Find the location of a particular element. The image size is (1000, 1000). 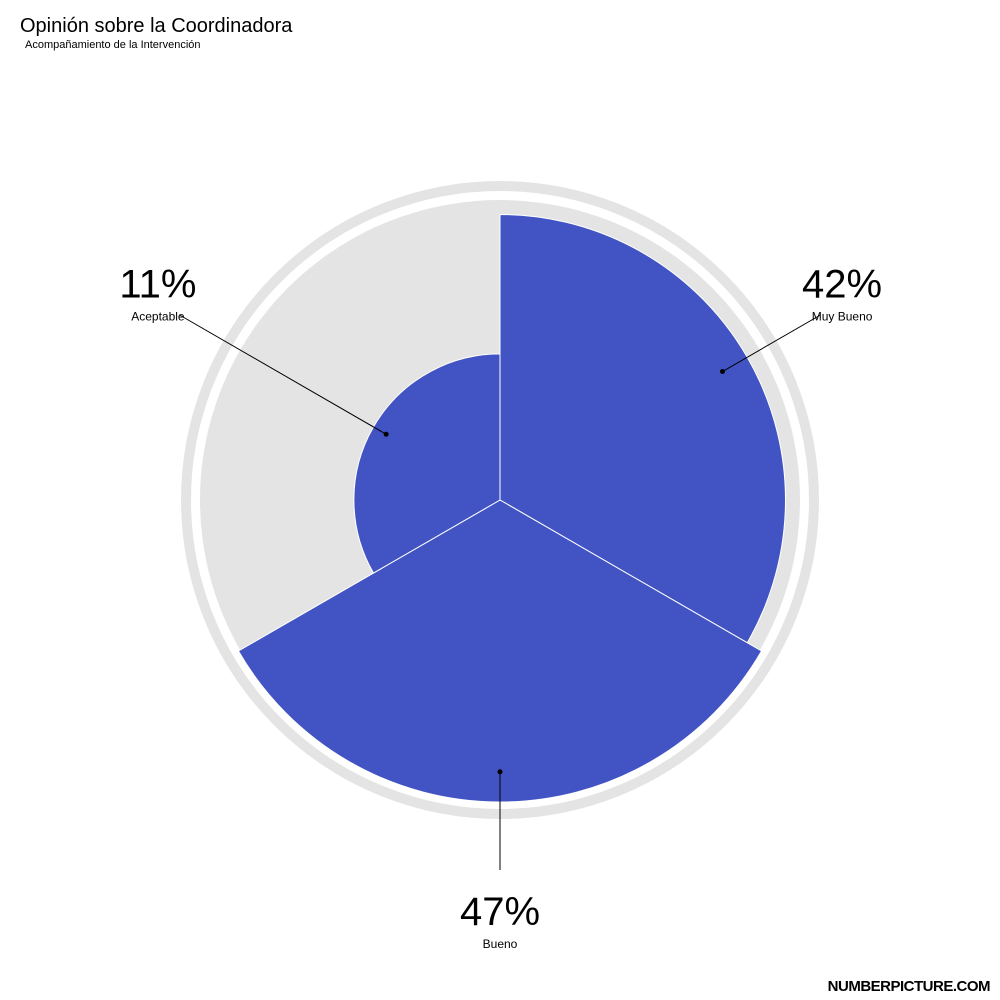

watermark-logo: NUMBERPICTURE.COM is located at coordinates (909, 986).